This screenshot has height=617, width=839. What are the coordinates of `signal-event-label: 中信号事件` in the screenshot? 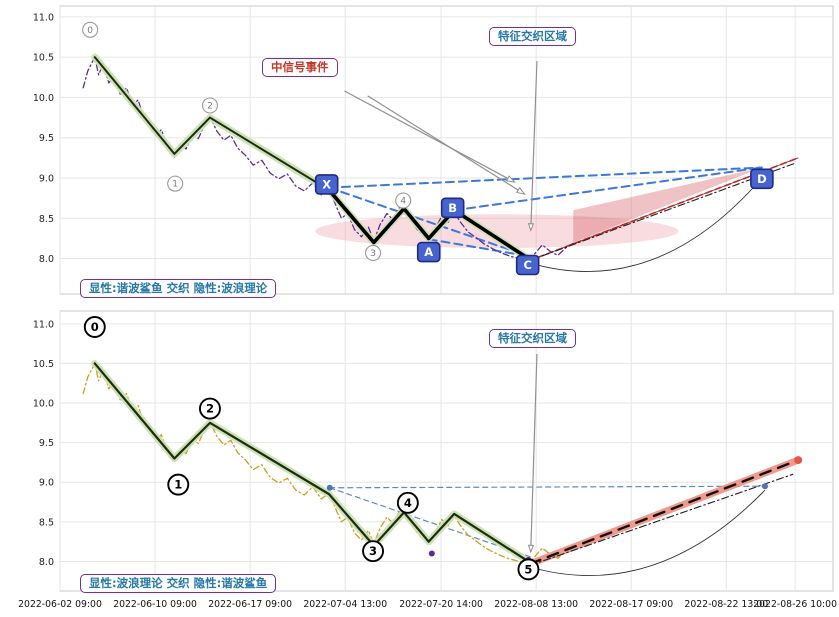 It's located at (300, 67).